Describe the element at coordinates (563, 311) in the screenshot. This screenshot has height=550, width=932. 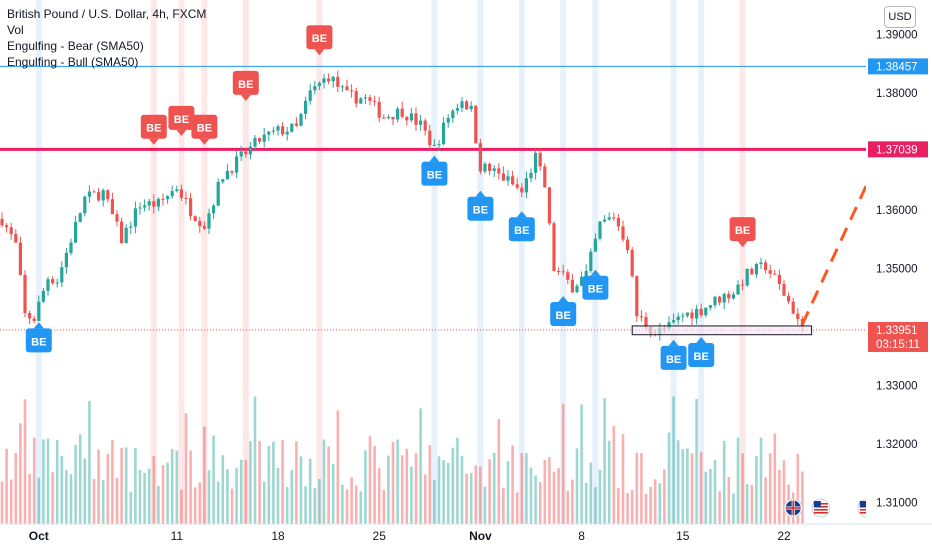
I see `bull-engulfing-marker: BE` at that location.